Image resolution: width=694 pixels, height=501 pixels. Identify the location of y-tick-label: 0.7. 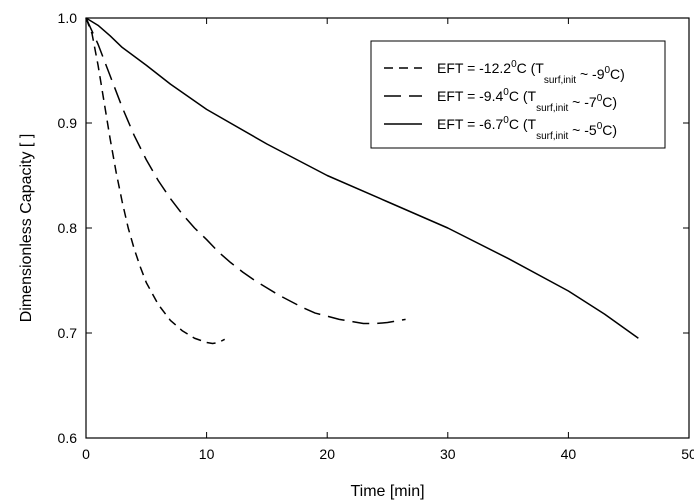
(68, 333).